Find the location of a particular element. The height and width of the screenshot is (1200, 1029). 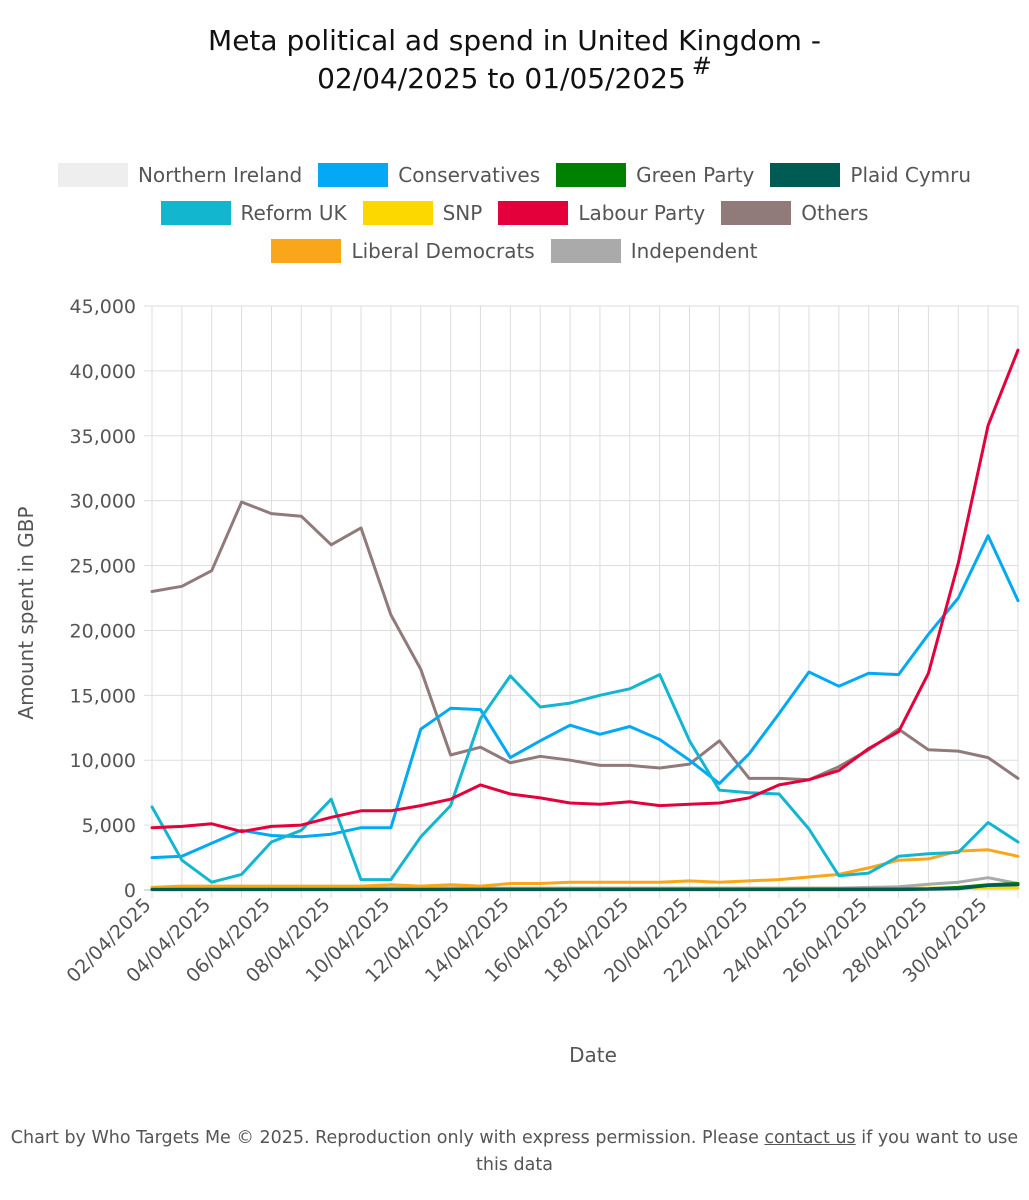

legend-row: Reform UK SNP Labour Party Others is located at coordinates (514, 213).